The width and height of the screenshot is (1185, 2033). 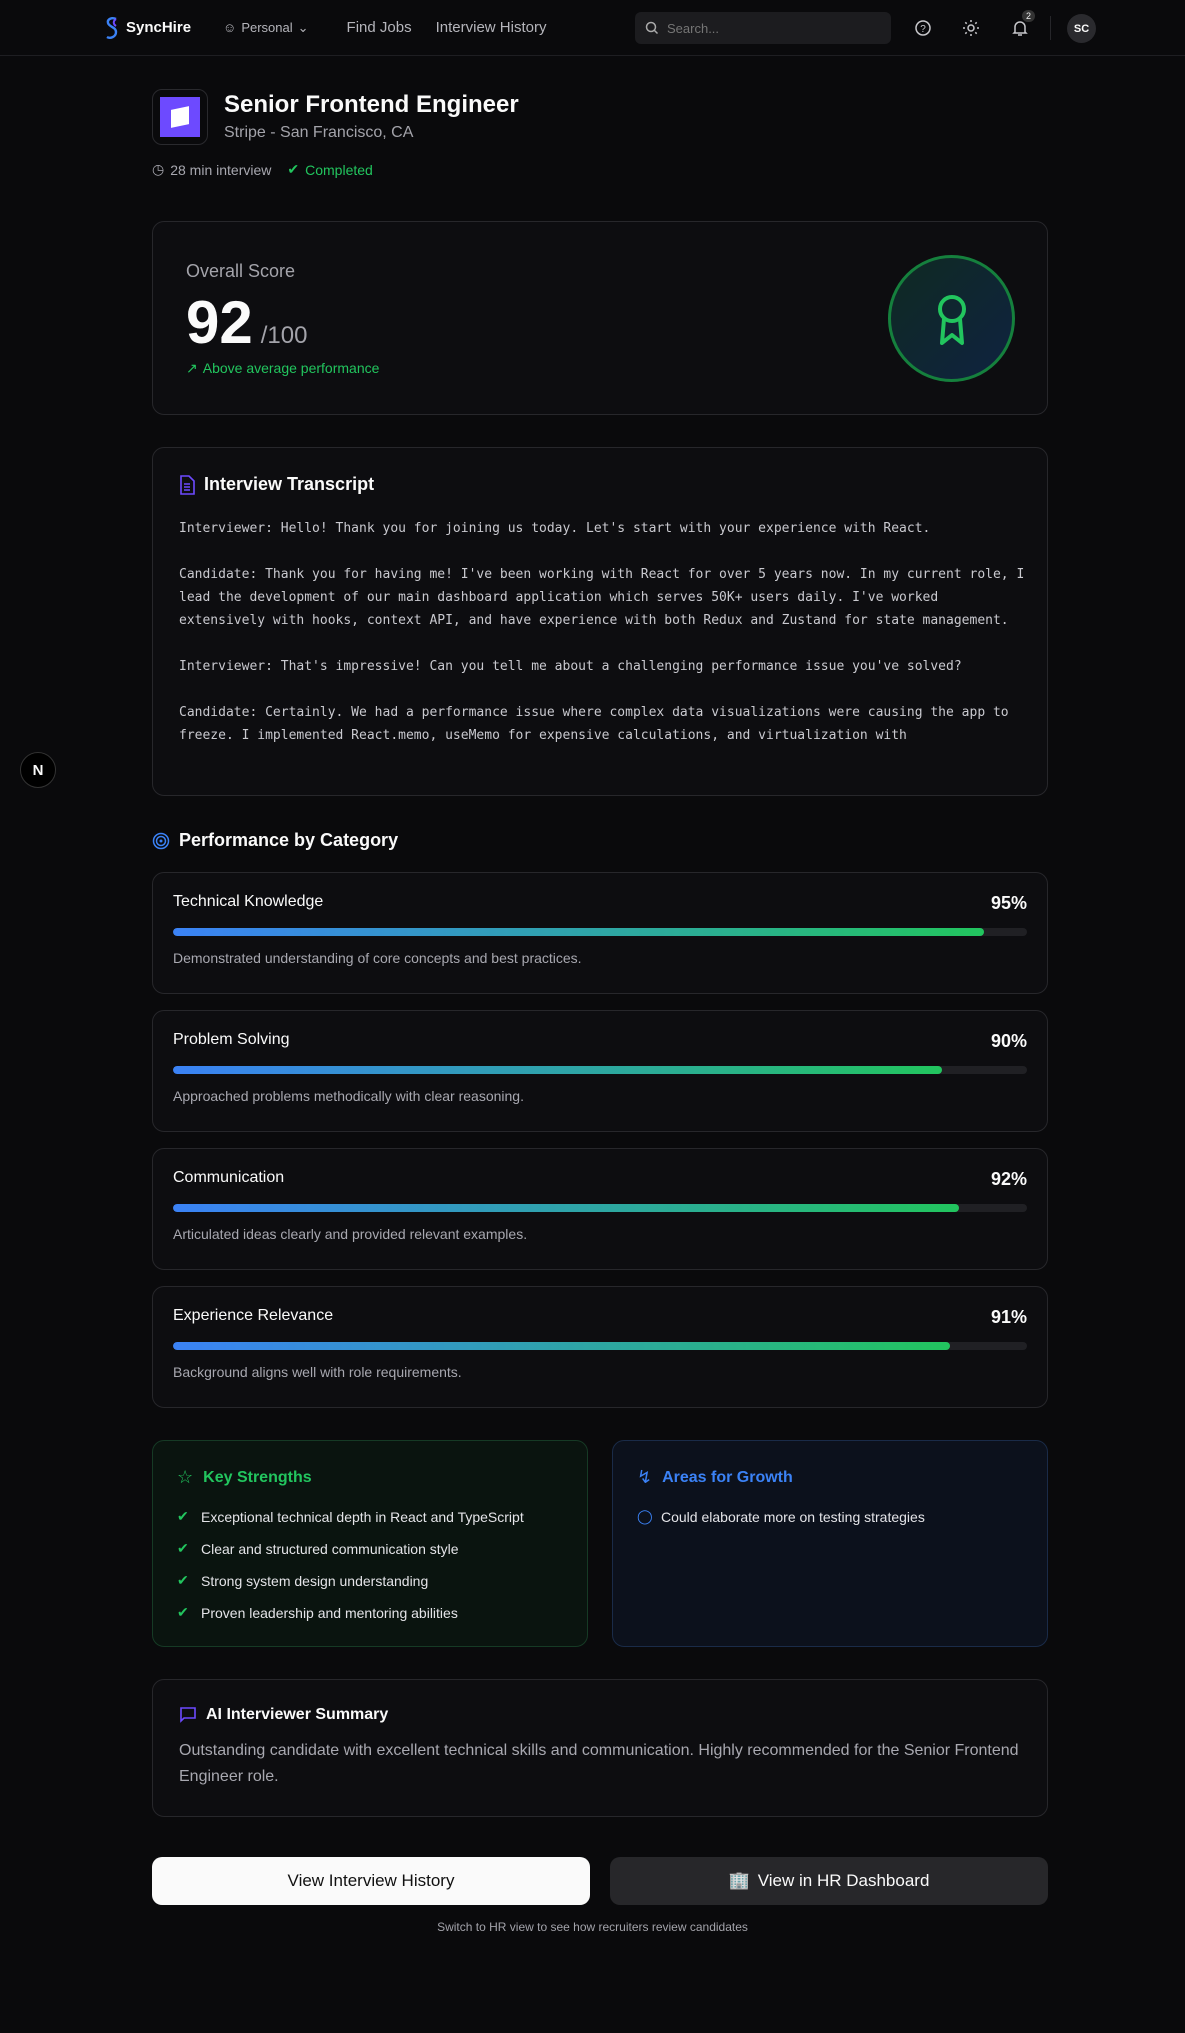 I want to click on trending-up-icon: ↗, so click(x=192, y=368).